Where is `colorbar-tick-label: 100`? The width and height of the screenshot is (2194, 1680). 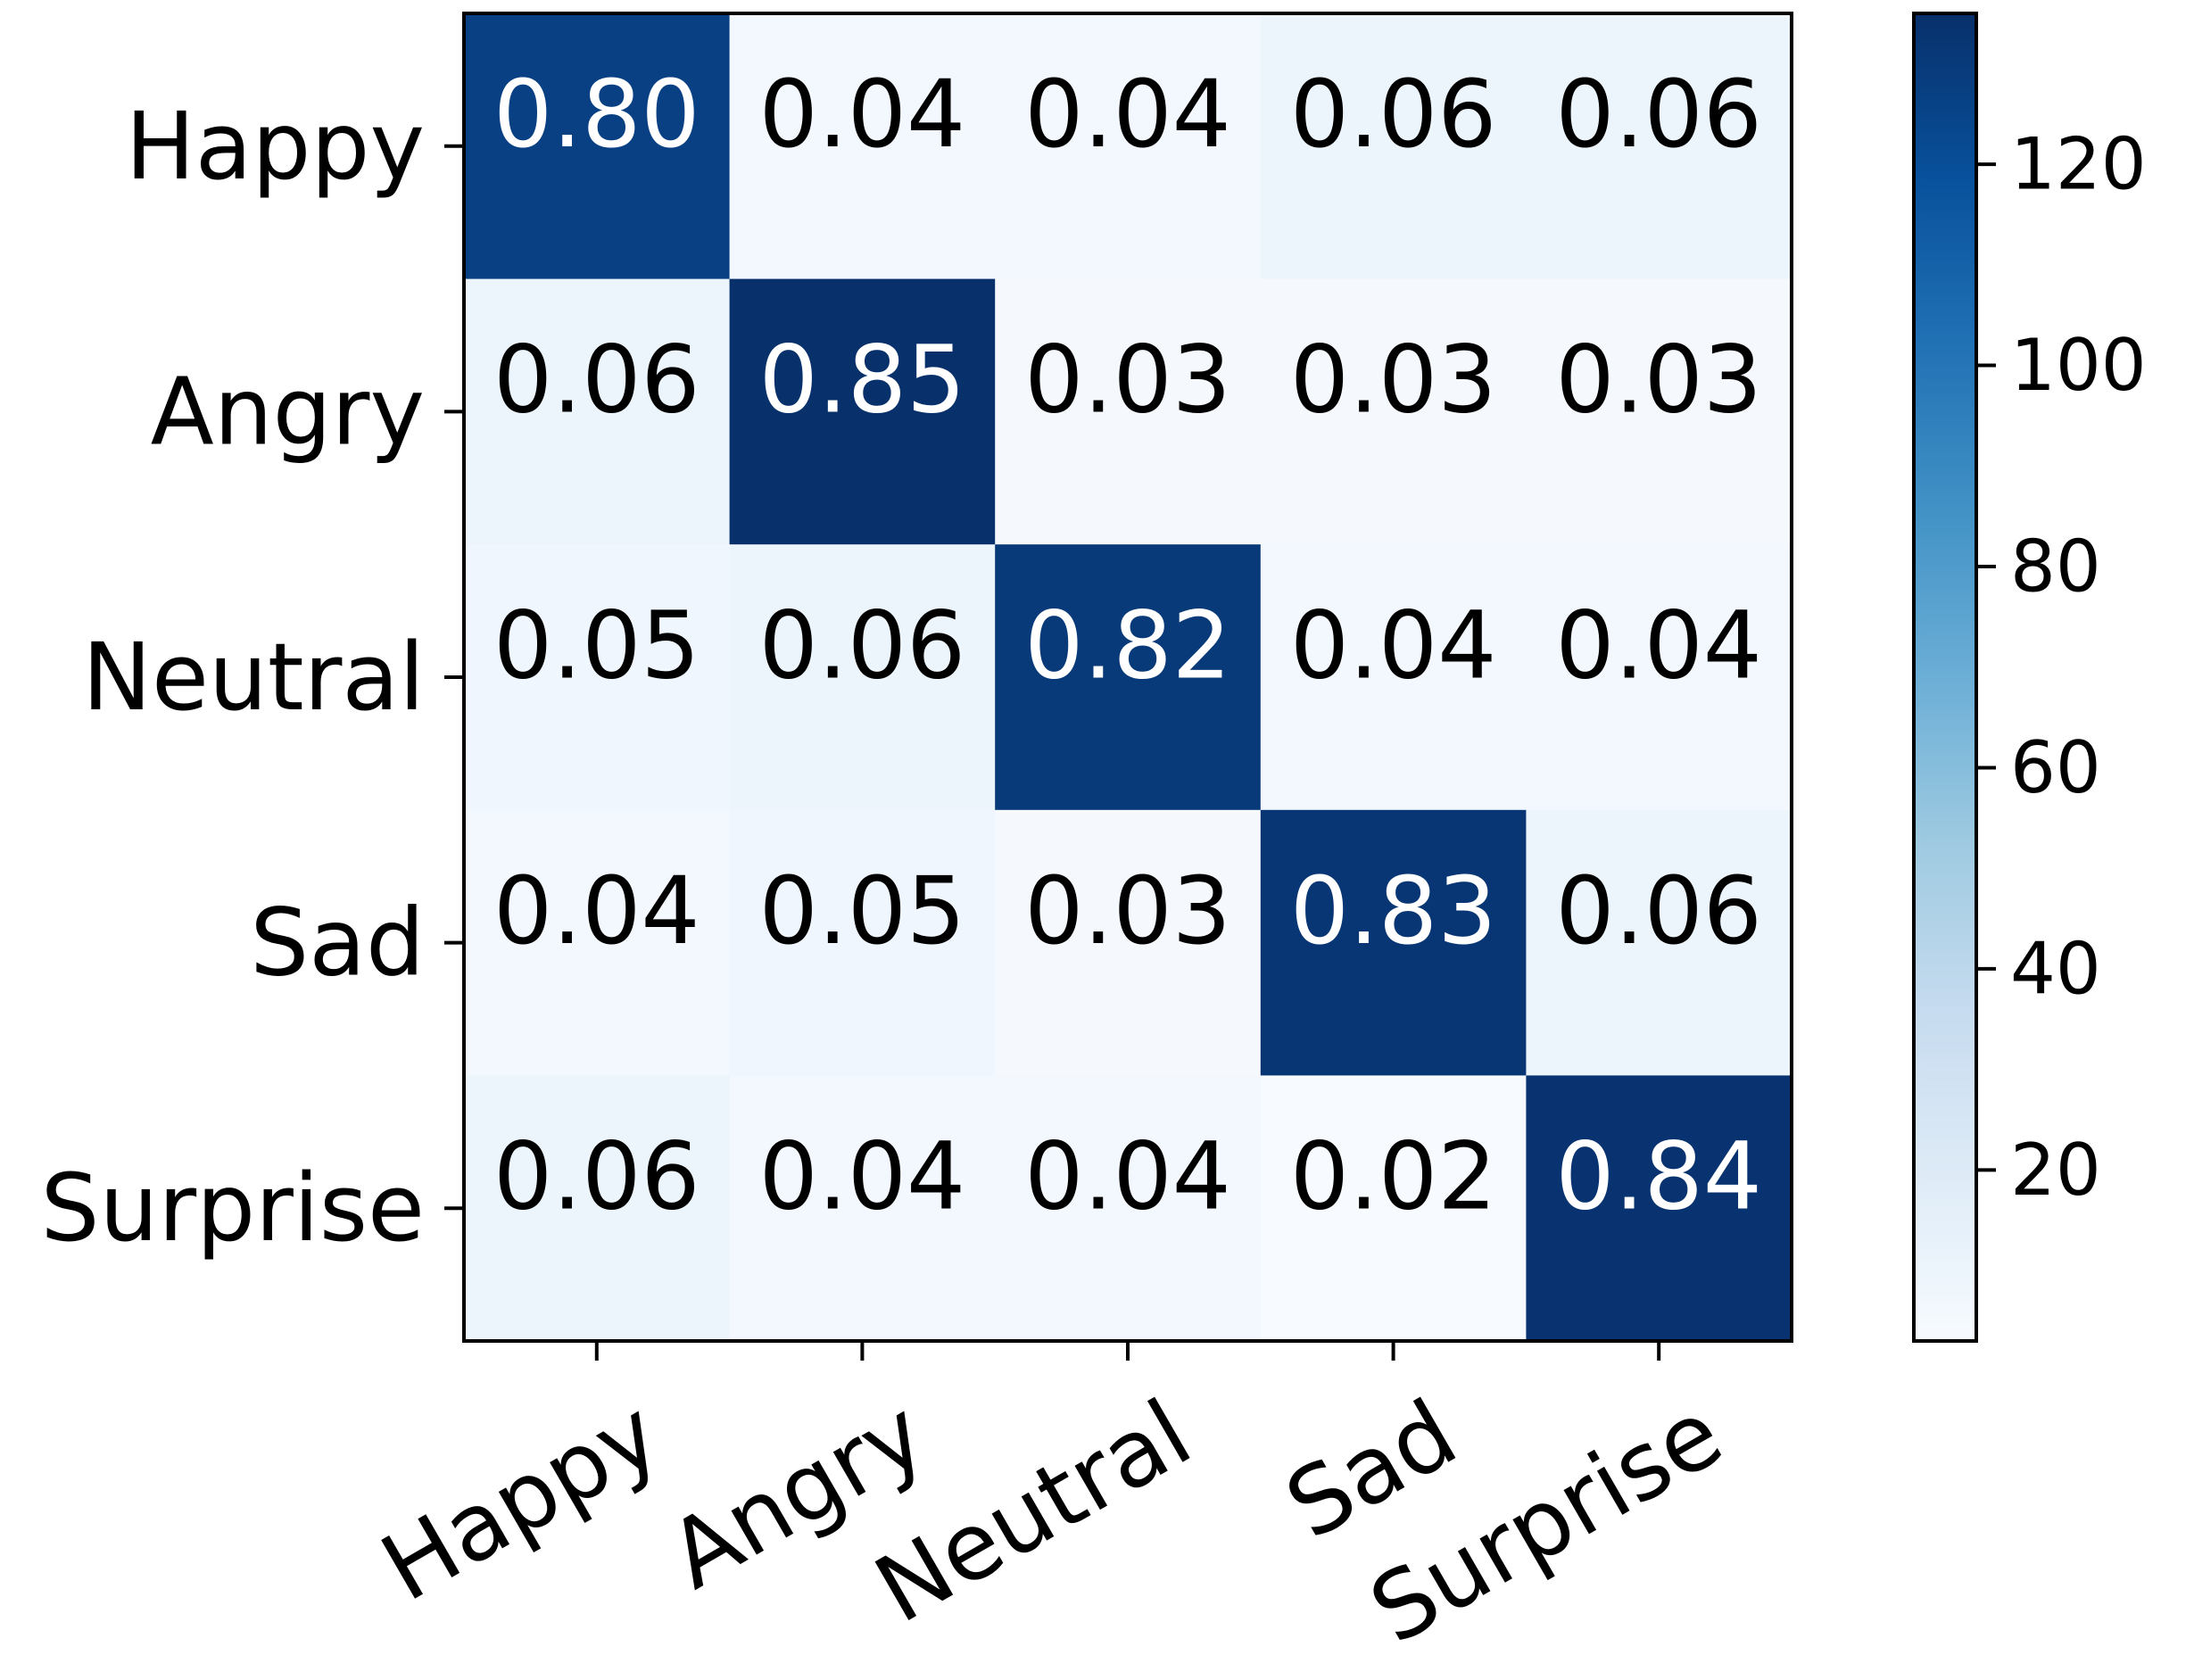 colorbar-tick-label: 100 is located at coordinates (2078, 365).